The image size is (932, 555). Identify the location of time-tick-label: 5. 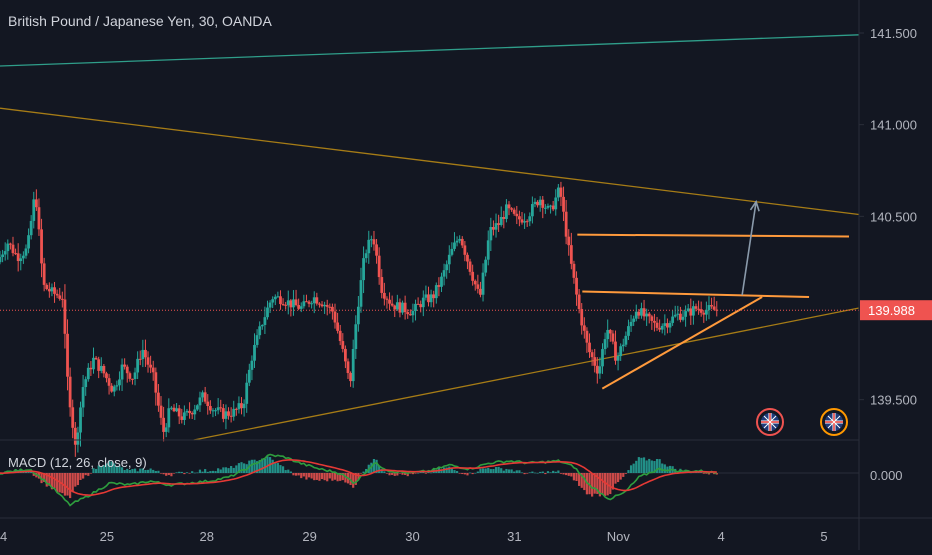
(823, 536).